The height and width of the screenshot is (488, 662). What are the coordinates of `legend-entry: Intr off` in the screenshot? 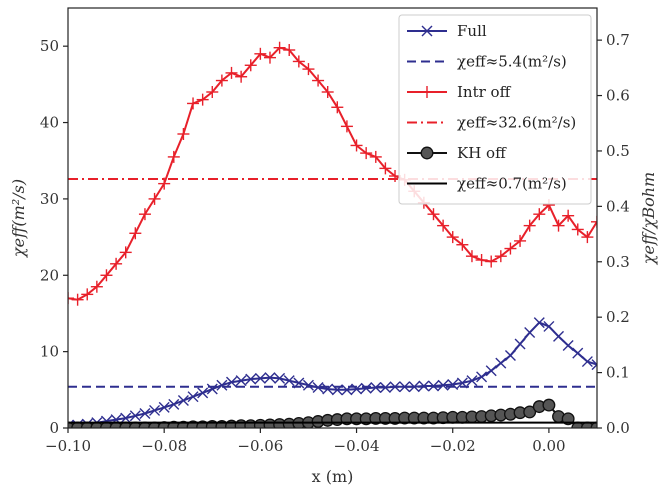 It's located at (459, 92).